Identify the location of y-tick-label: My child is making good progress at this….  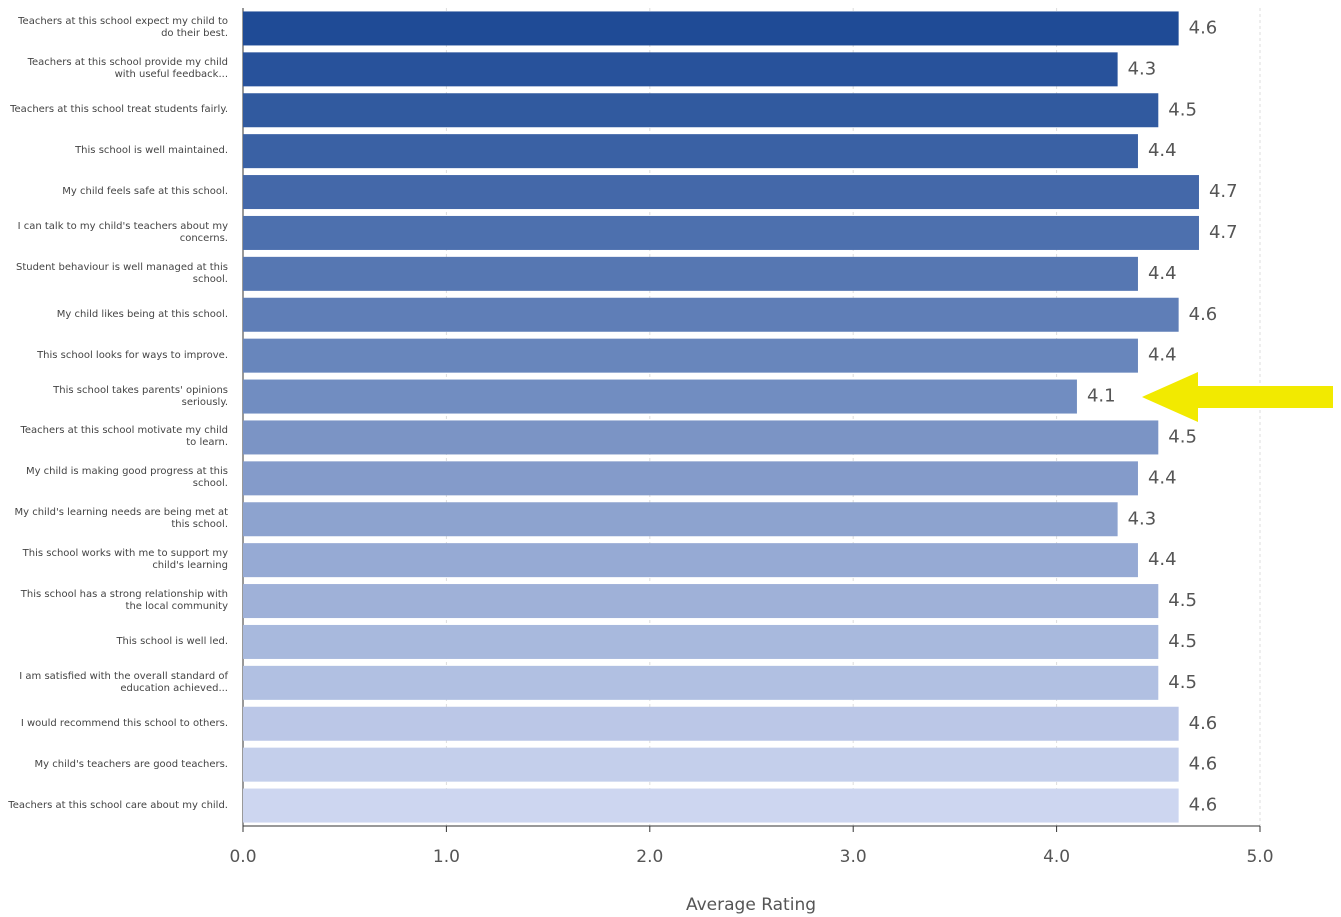
(126, 478).